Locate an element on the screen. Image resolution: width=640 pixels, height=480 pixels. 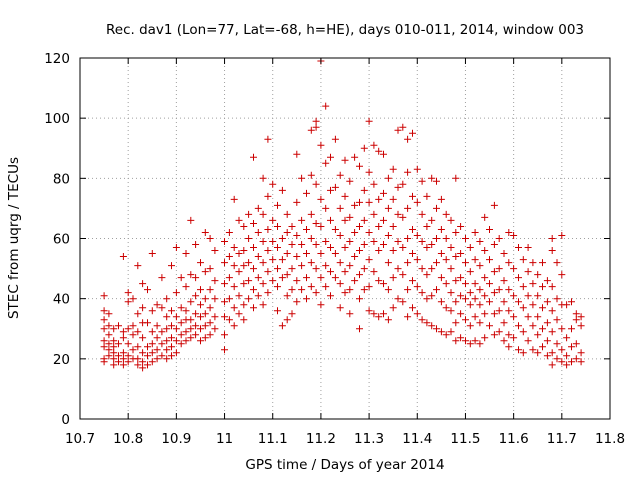
y-tick-label: 40 is located at coordinates (61, 300).